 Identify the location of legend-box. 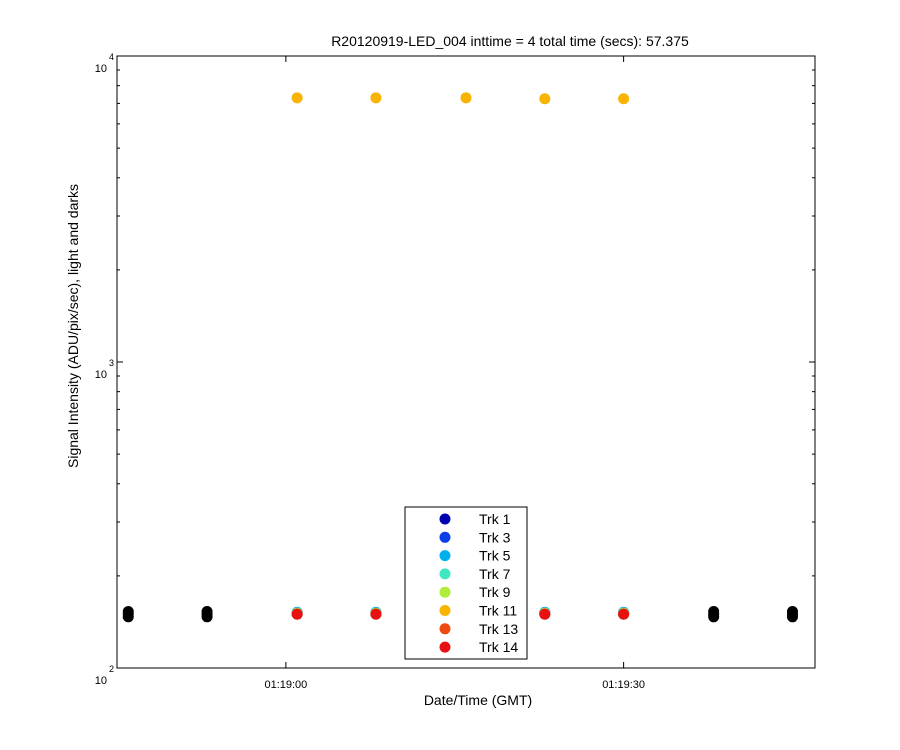
(466, 583).